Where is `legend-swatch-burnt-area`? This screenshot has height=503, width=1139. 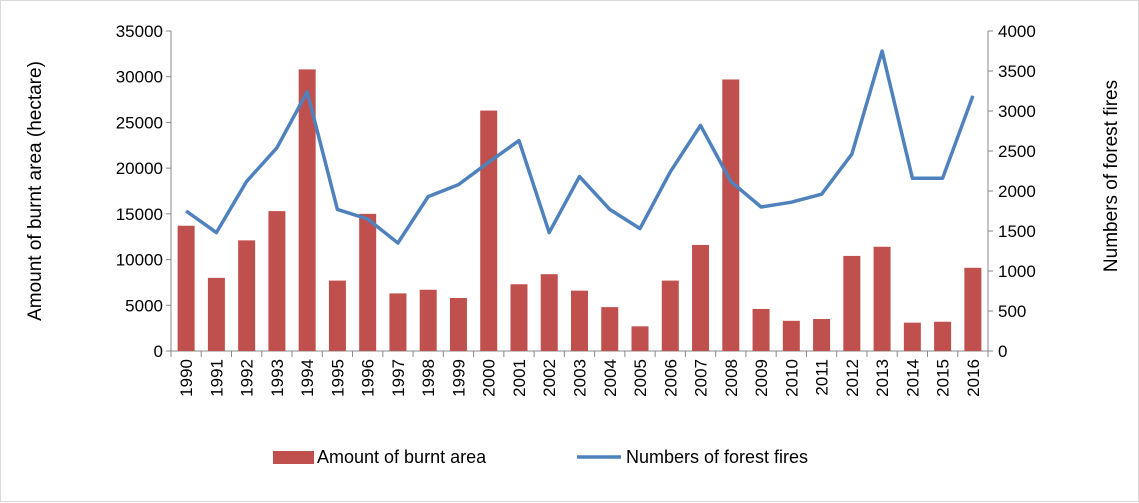
legend-swatch-burnt-area is located at coordinates (293, 457).